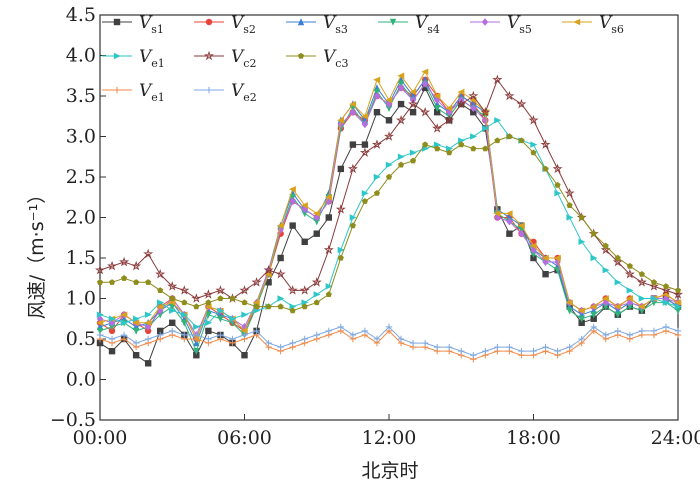  What do you see at coordinates (81, 299) in the screenshot?
I see `y-tick-label: 1.0` at bounding box center [81, 299].